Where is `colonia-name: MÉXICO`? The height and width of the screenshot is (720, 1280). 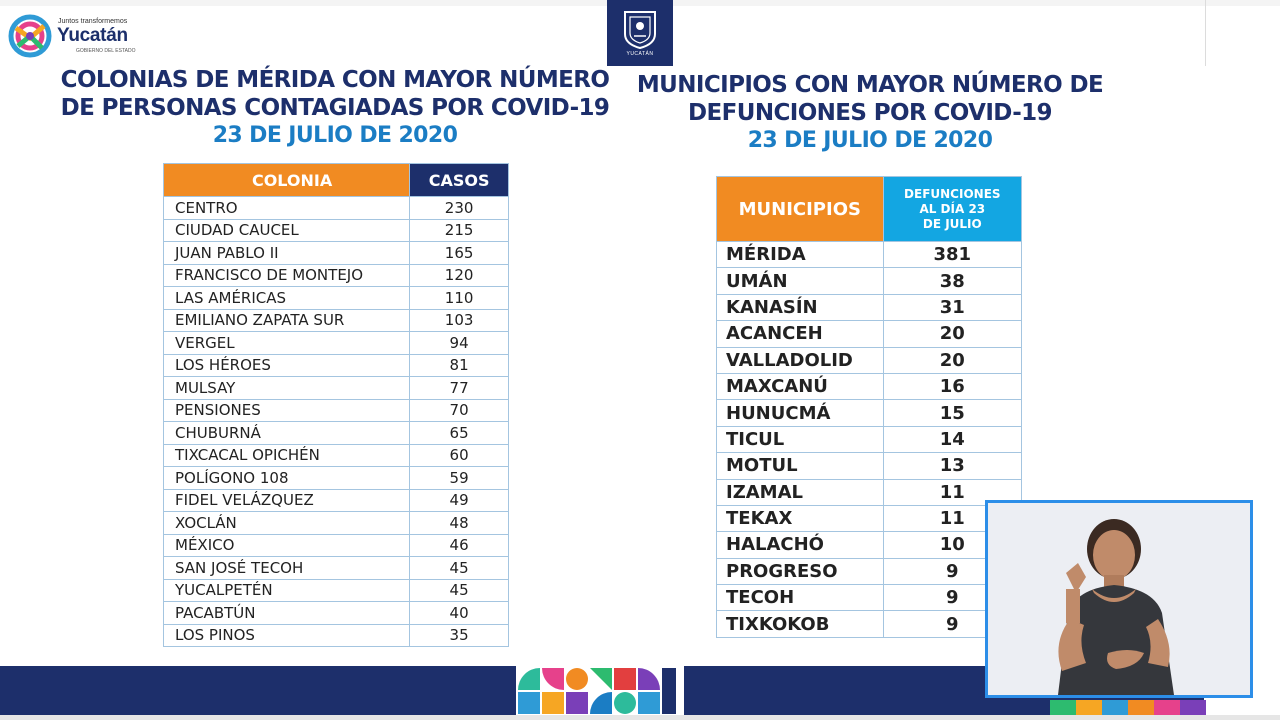 colonia-name: MÉXICO is located at coordinates (286, 545).